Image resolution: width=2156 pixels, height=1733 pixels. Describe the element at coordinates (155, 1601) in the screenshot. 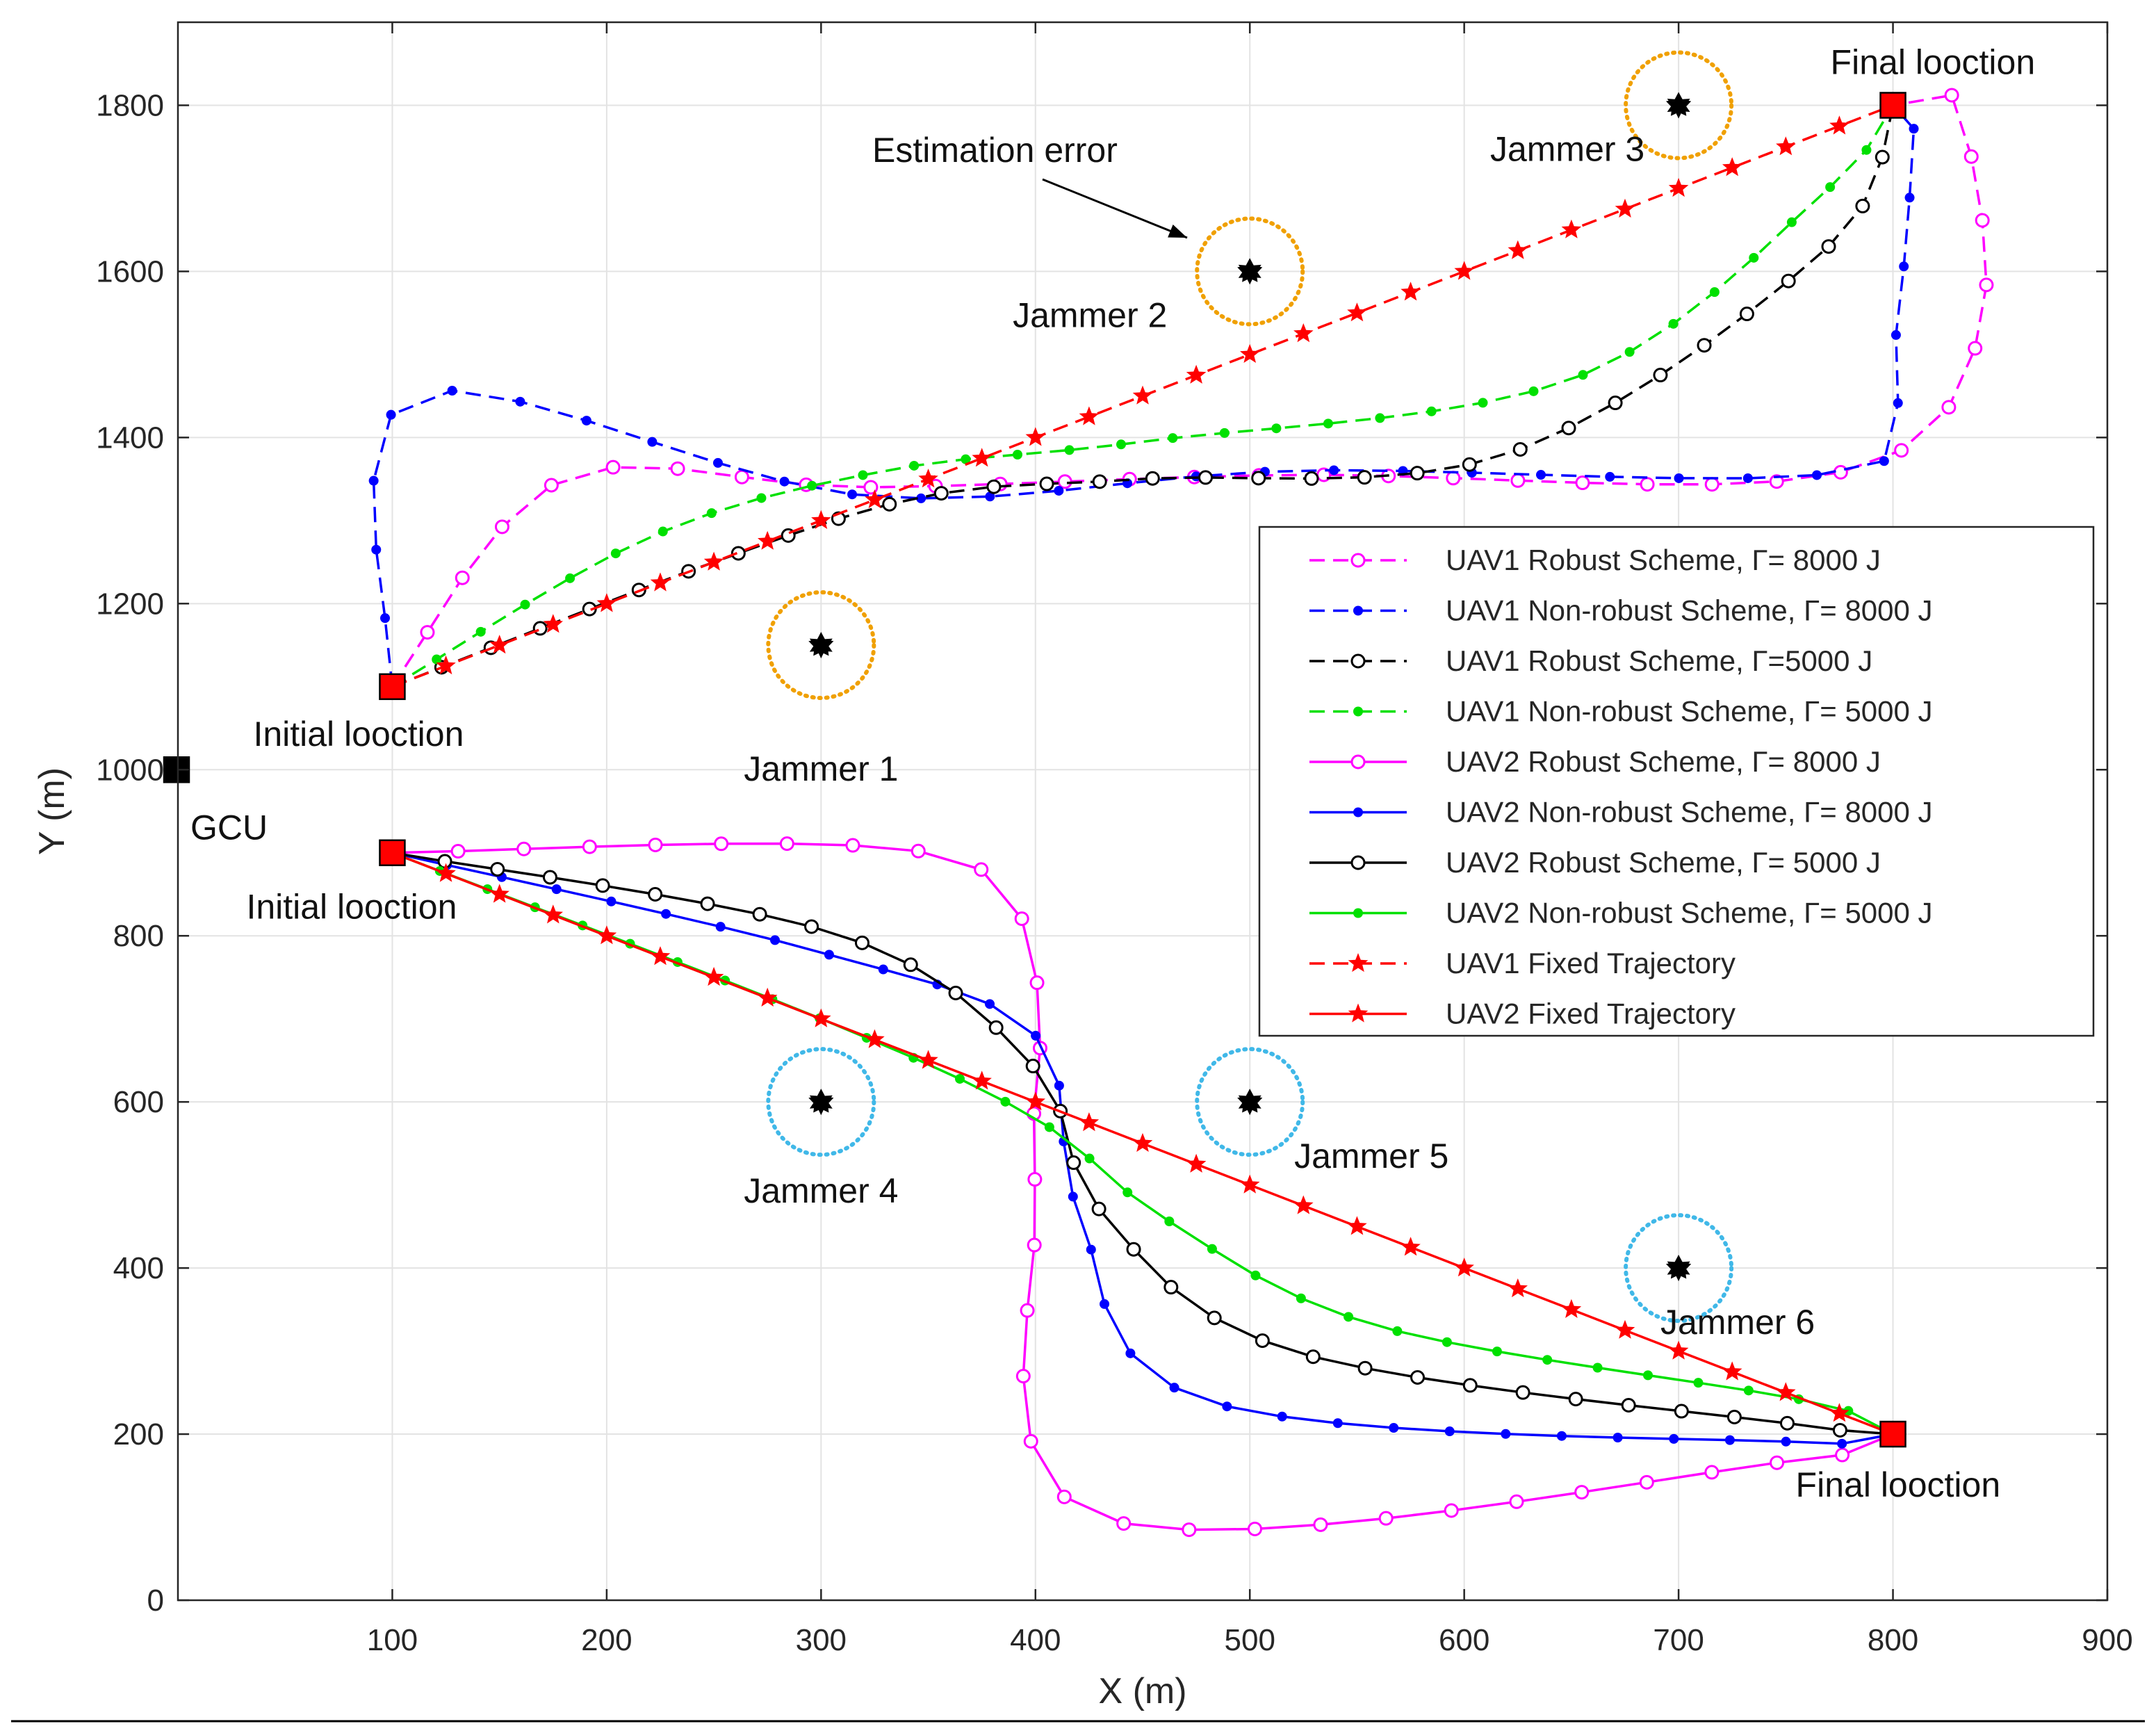

I see `y-tick-label: 0` at that location.